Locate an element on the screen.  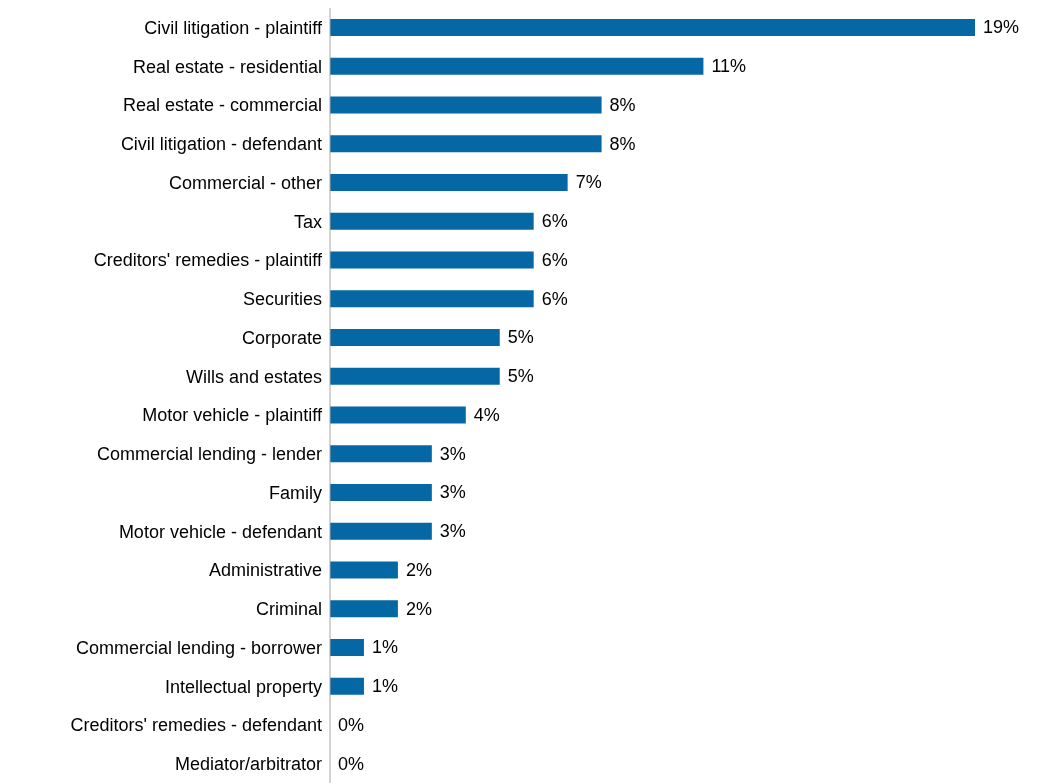
y-tick-label: Motor vehicle - defendant is located at coordinates (220, 531).